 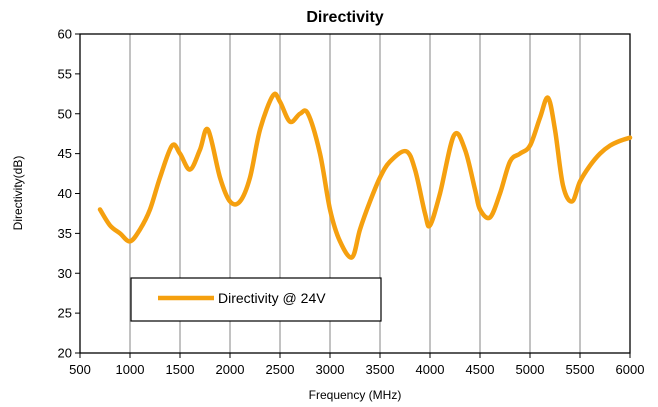 What do you see at coordinates (65, 113) in the screenshot?
I see `y-tick-label: 50` at bounding box center [65, 113].